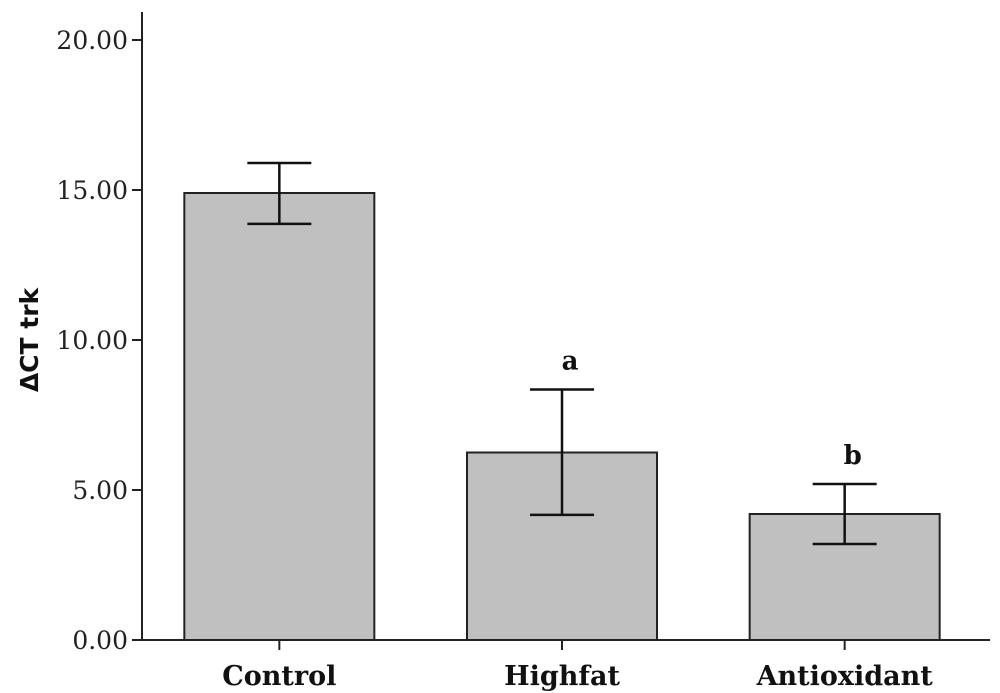 Image resolution: width=1000 pixels, height=693 pixels. Describe the element at coordinates (100, 640) in the screenshot. I see `y-tick-label: 0.00` at that location.